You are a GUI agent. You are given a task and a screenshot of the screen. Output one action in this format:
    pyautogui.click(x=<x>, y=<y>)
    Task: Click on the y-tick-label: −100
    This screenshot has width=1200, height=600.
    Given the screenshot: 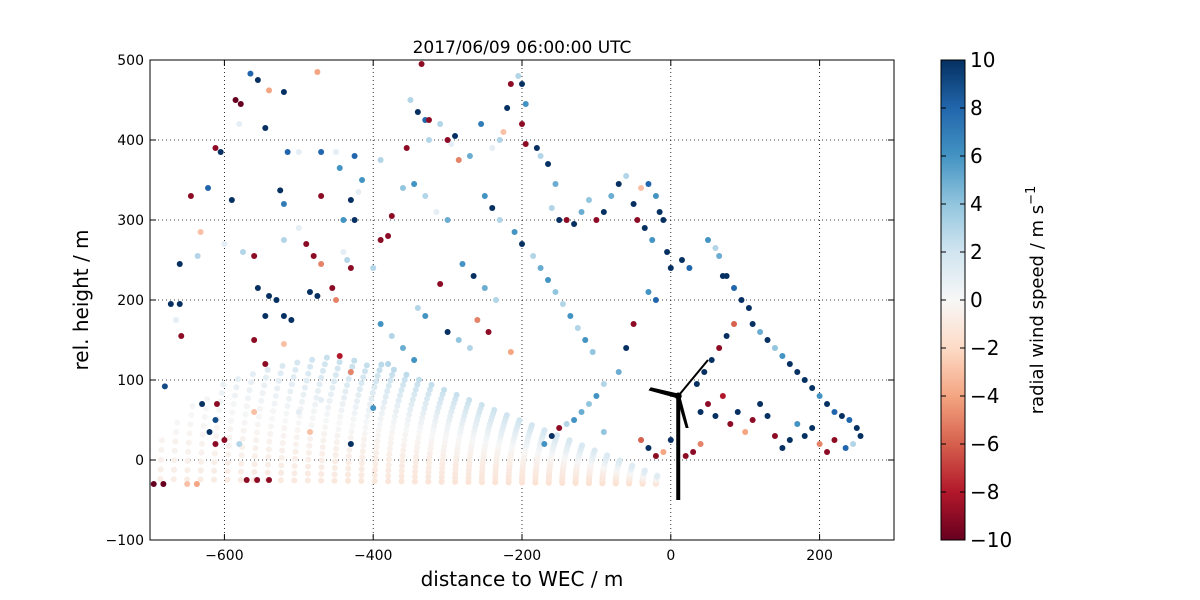 What is the action you would take?
    pyautogui.click(x=125, y=541)
    